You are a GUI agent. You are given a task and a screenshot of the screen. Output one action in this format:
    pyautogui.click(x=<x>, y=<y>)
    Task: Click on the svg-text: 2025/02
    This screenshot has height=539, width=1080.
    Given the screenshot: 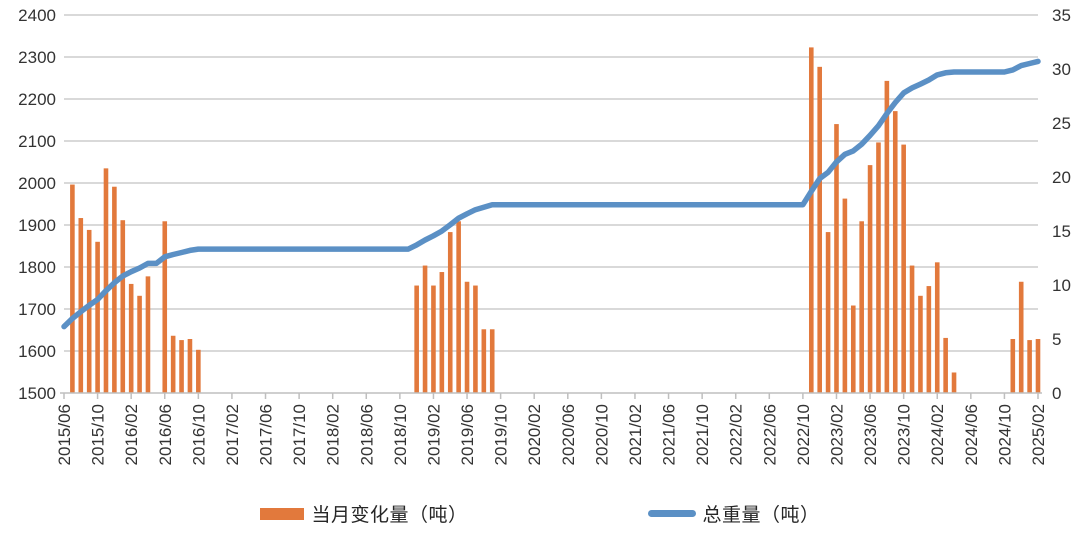 What is the action you would take?
    pyautogui.click(x=1038, y=434)
    